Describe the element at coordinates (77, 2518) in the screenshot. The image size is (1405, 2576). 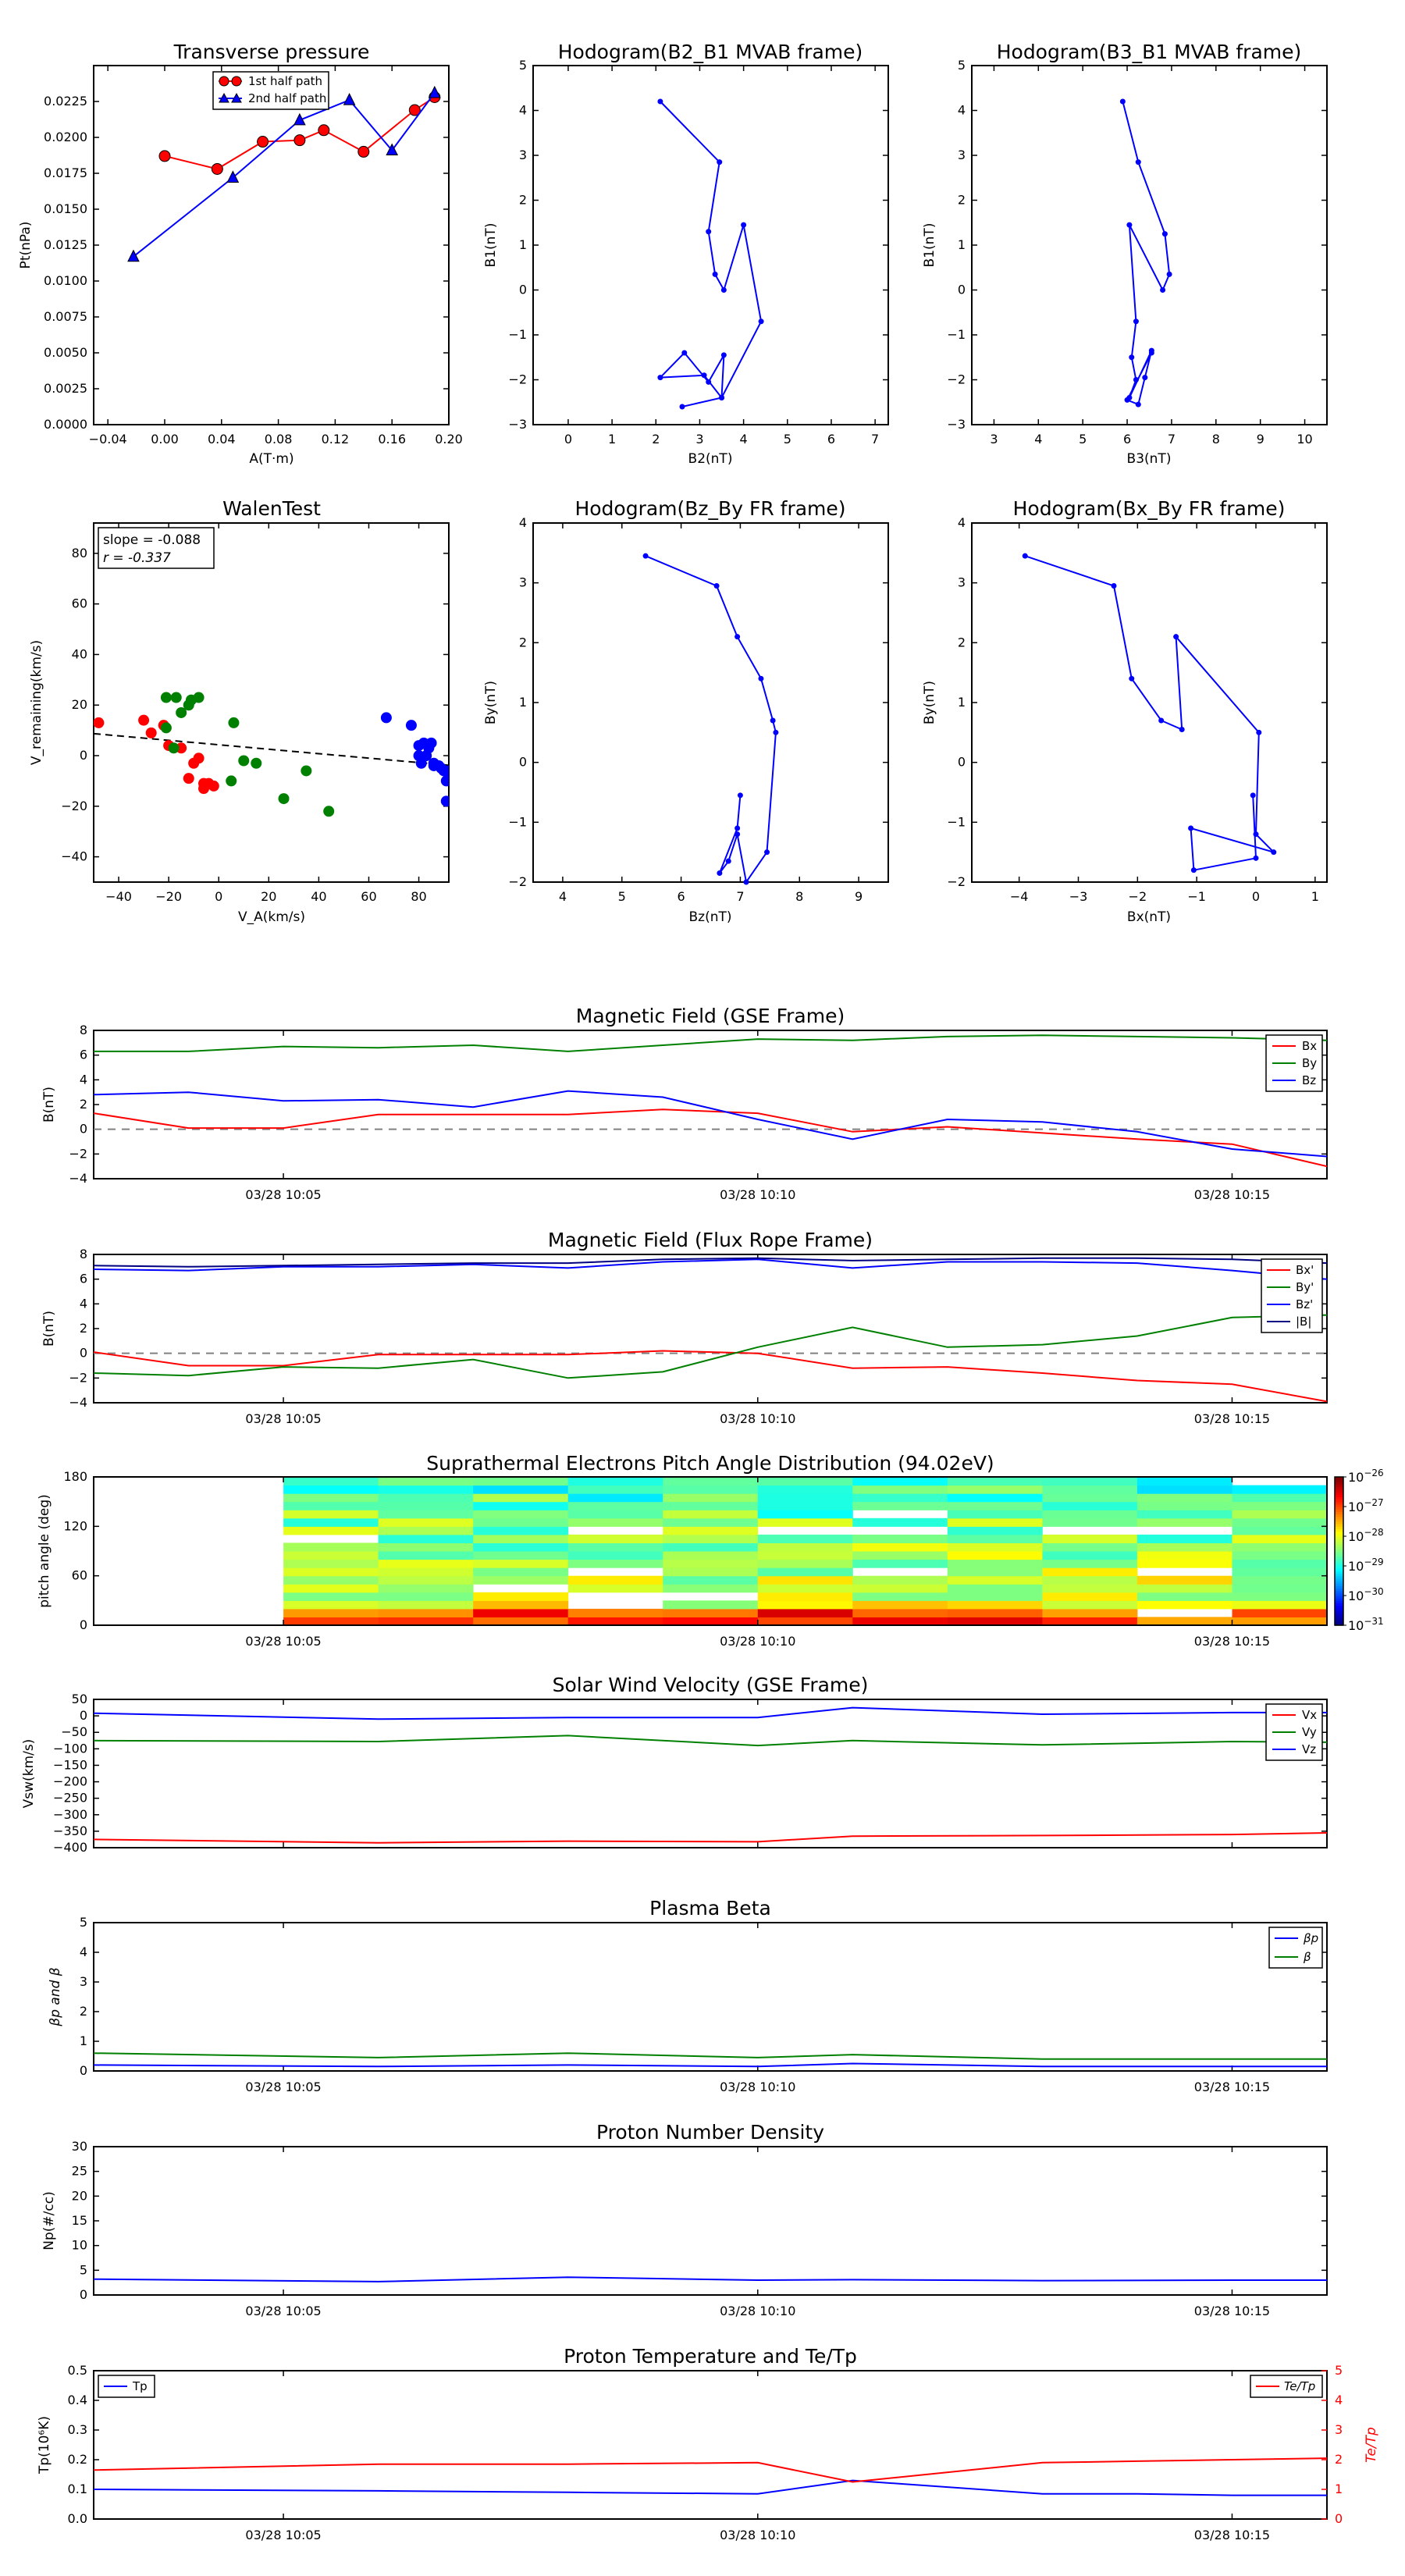
I see `pt-ytick-label: 0.0` at that location.